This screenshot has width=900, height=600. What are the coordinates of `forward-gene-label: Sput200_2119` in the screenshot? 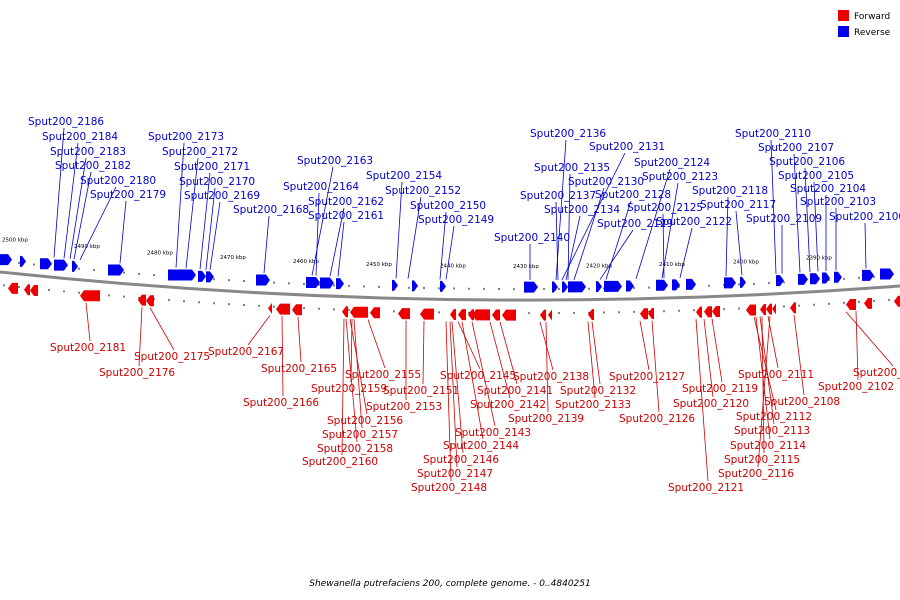 It's located at (720, 389).